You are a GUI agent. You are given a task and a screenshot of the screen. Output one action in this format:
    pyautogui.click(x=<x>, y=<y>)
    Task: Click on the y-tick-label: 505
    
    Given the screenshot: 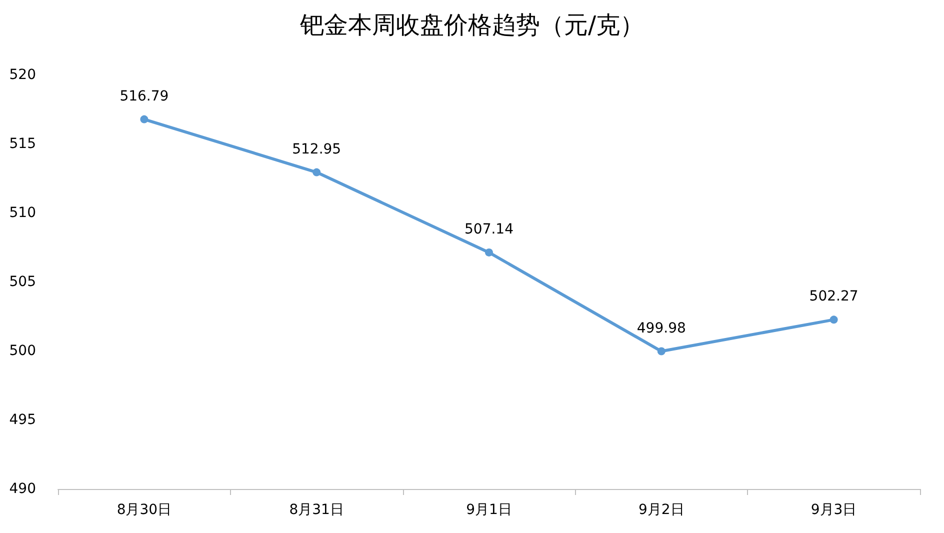 What is the action you would take?
    pyautogui.click(x=22, y=282)
    